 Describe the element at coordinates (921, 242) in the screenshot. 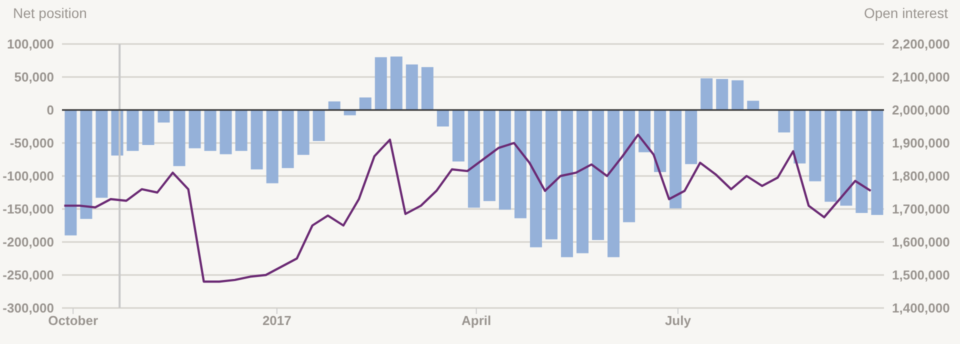

I see `y2-tick-label: 1,600,000` at that location.